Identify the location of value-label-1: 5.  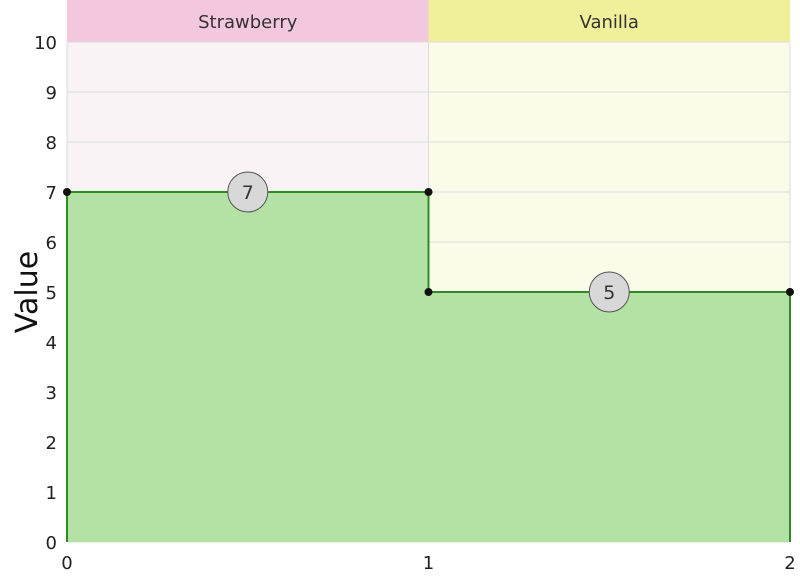
(609, 293).